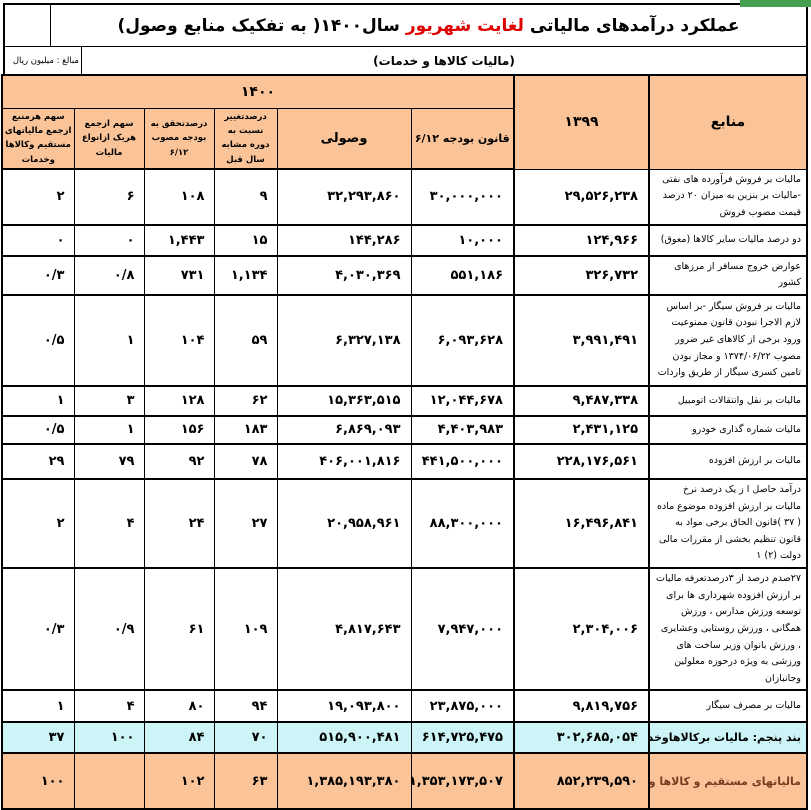 The width and height of the screenshot is (811, 810). I want to click on collected-value: ۴,۰۳۰,۳۶۹, so click(344, 275).